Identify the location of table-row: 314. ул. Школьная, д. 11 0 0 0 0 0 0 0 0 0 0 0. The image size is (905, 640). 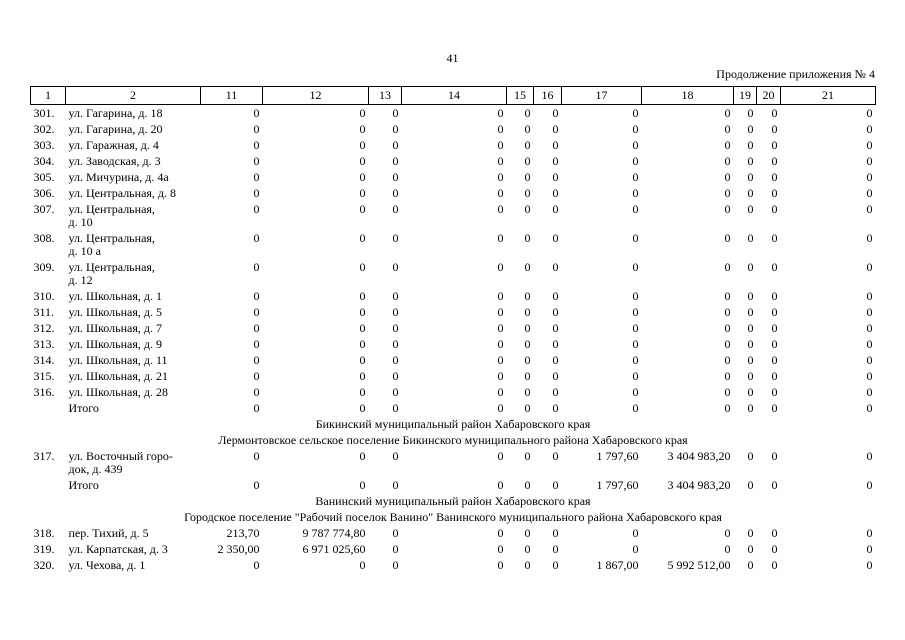
(453, 360).